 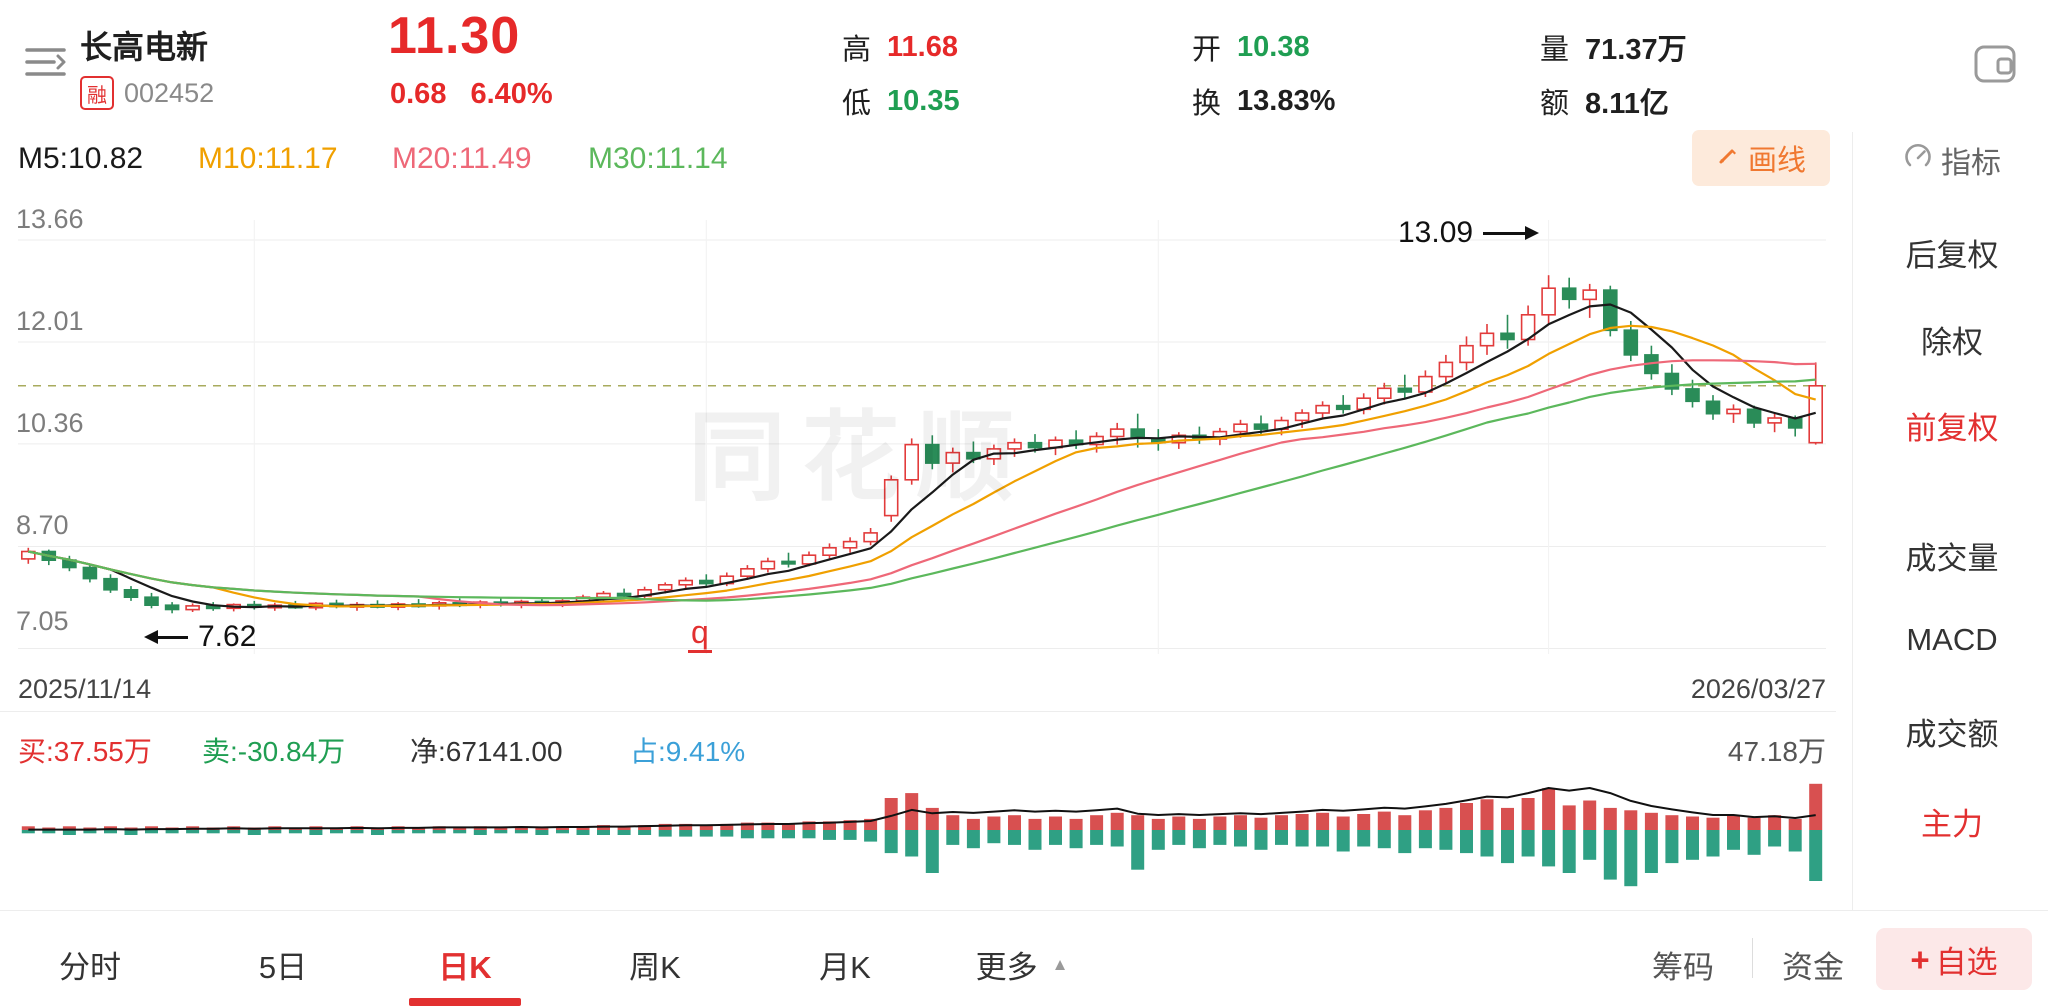 I want to click on sidebar-item-ex-rights: 除权, so click(x=1952, y=342).